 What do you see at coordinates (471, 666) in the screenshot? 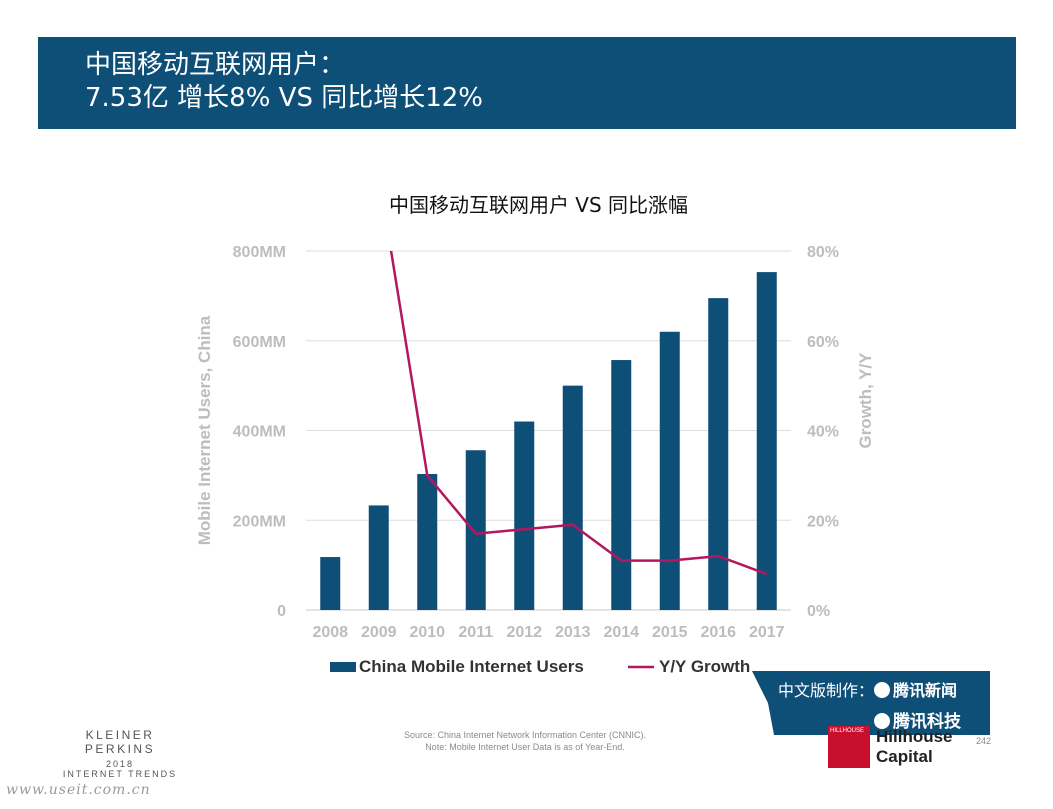
I see `legend-label-users: China Mobile Internet Users` at bounding box center [471, 666].